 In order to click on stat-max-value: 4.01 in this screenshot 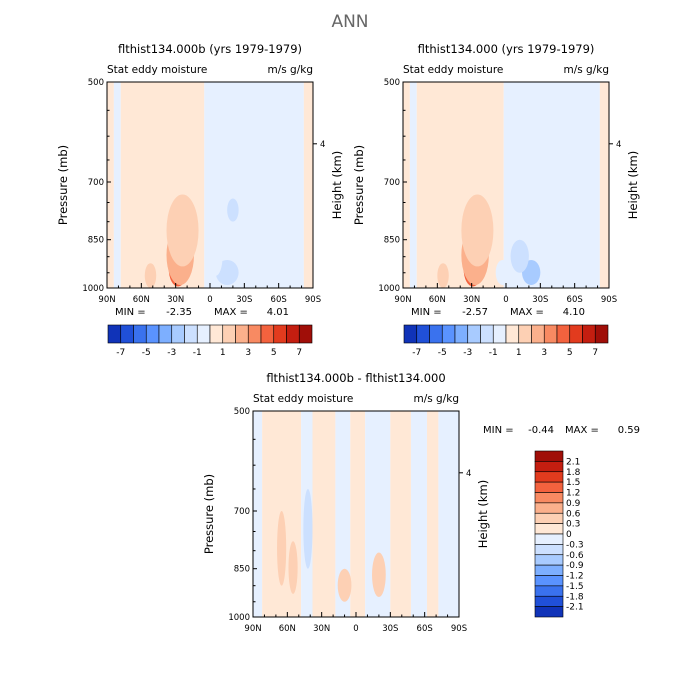, I will do `click(278, 312)`.